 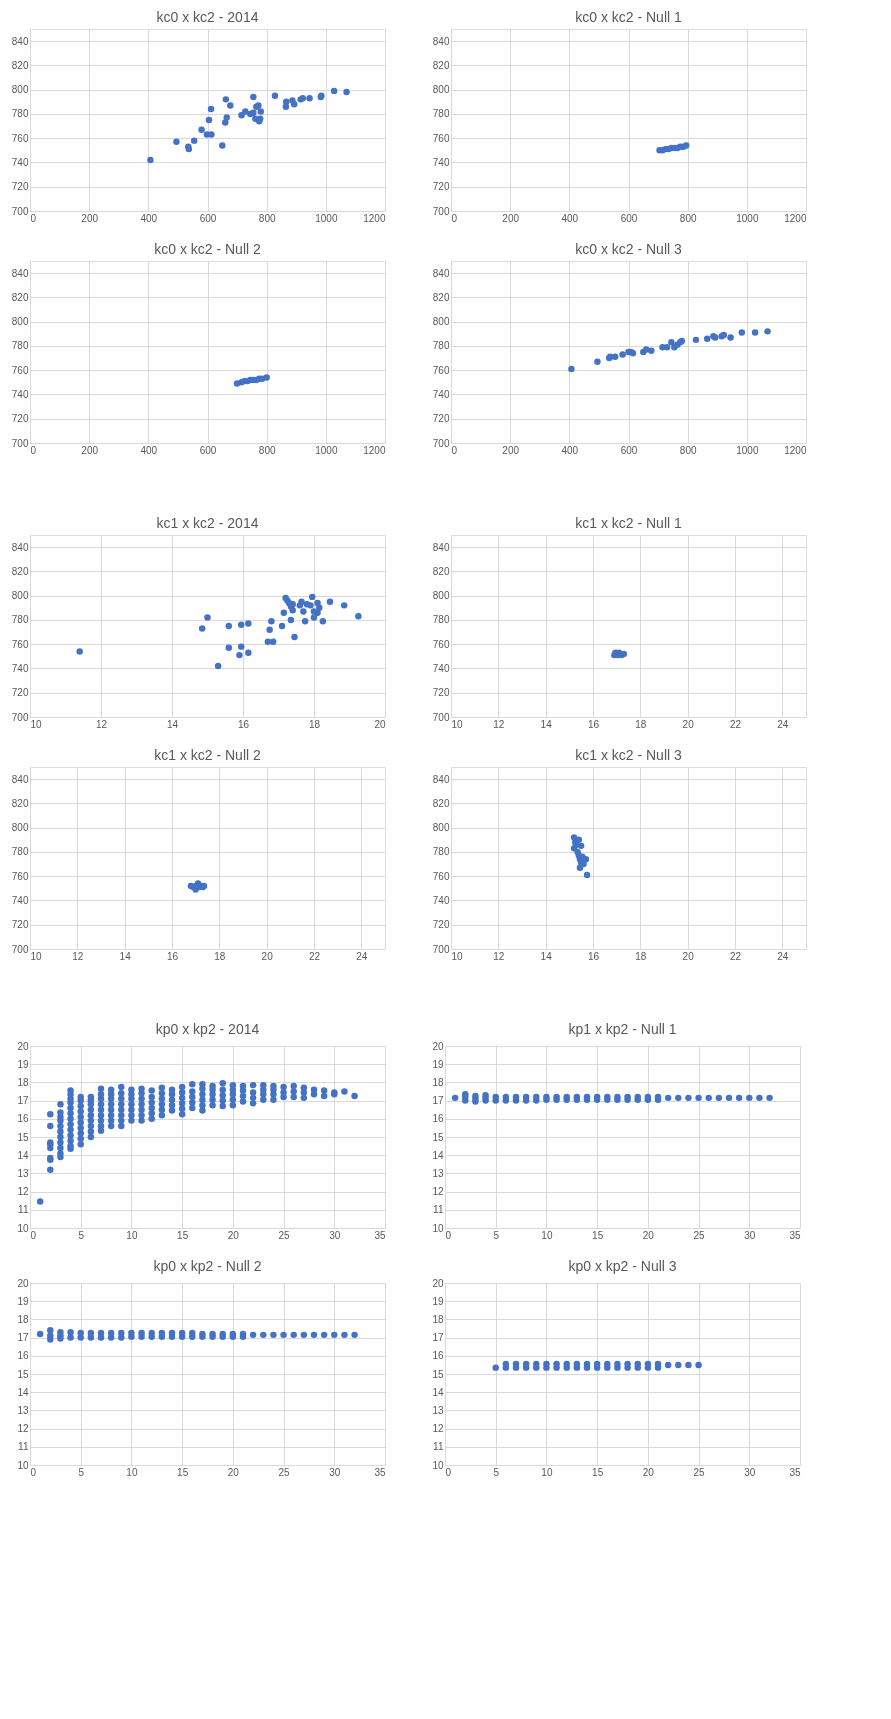 What do you see at coordinates (438, 1210) in the screenshot?
I see `y-tick-label: 11` at bounding box center [438, 1210].